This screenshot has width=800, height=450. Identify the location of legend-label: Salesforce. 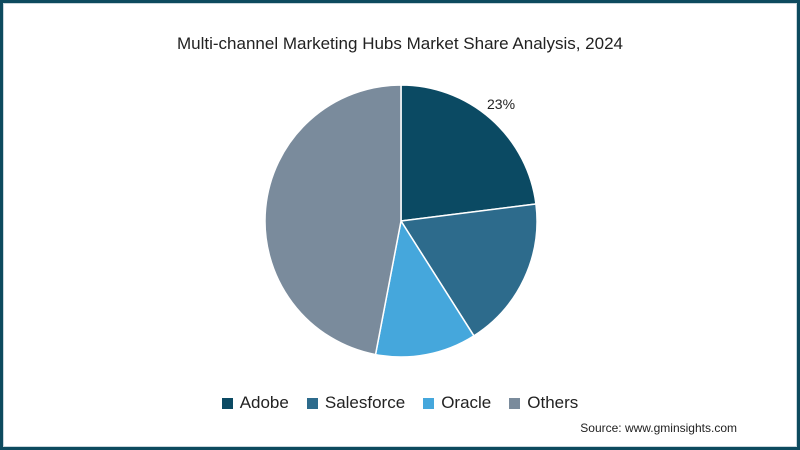
(365, 402).